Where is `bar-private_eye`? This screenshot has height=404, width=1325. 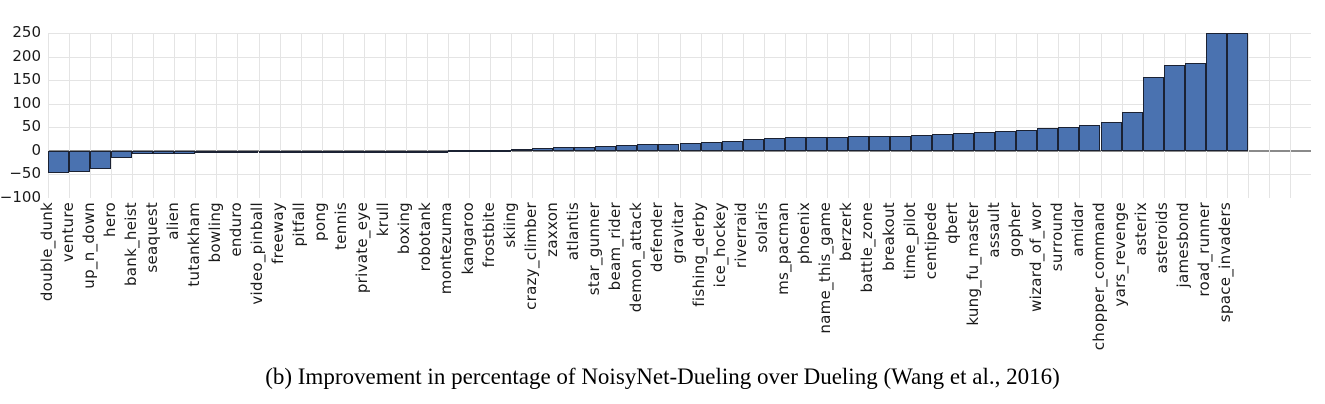
bar-private_eye is located at coordinates (374, 151).